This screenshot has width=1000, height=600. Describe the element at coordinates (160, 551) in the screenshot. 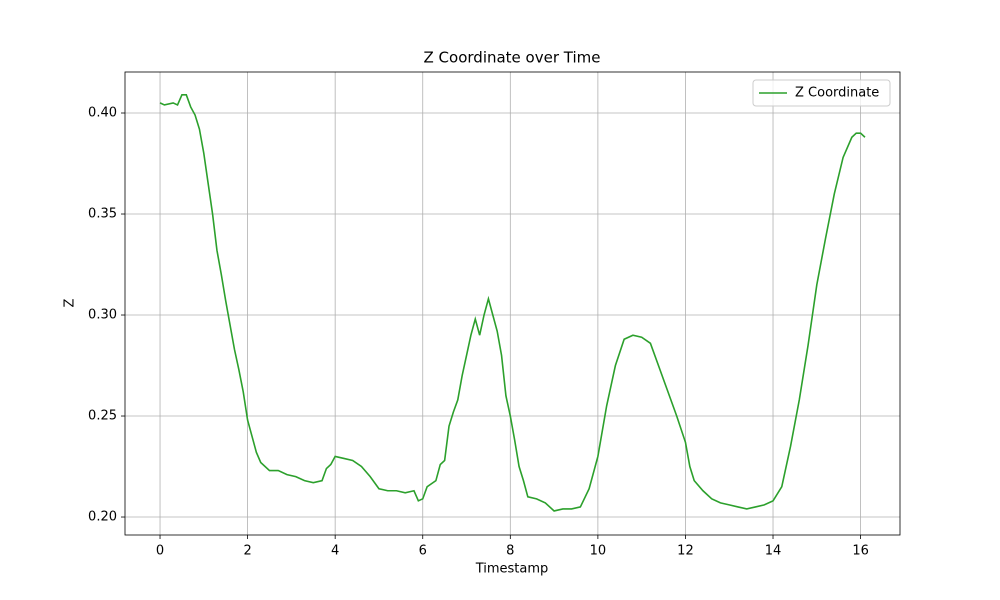

I see `x-tick-label: 0` at that location.